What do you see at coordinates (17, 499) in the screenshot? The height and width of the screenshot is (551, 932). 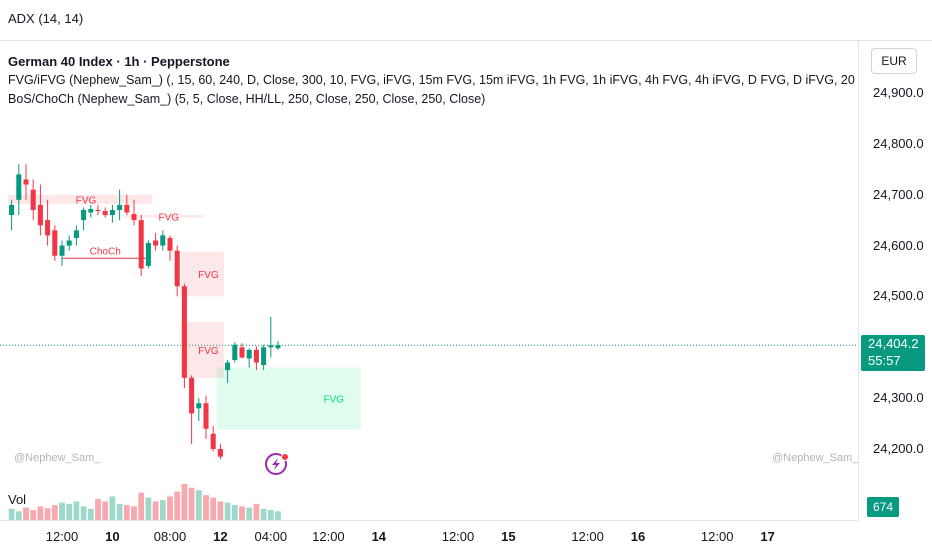 I see `volume-label: Vol` at bounding box center [17, 499].